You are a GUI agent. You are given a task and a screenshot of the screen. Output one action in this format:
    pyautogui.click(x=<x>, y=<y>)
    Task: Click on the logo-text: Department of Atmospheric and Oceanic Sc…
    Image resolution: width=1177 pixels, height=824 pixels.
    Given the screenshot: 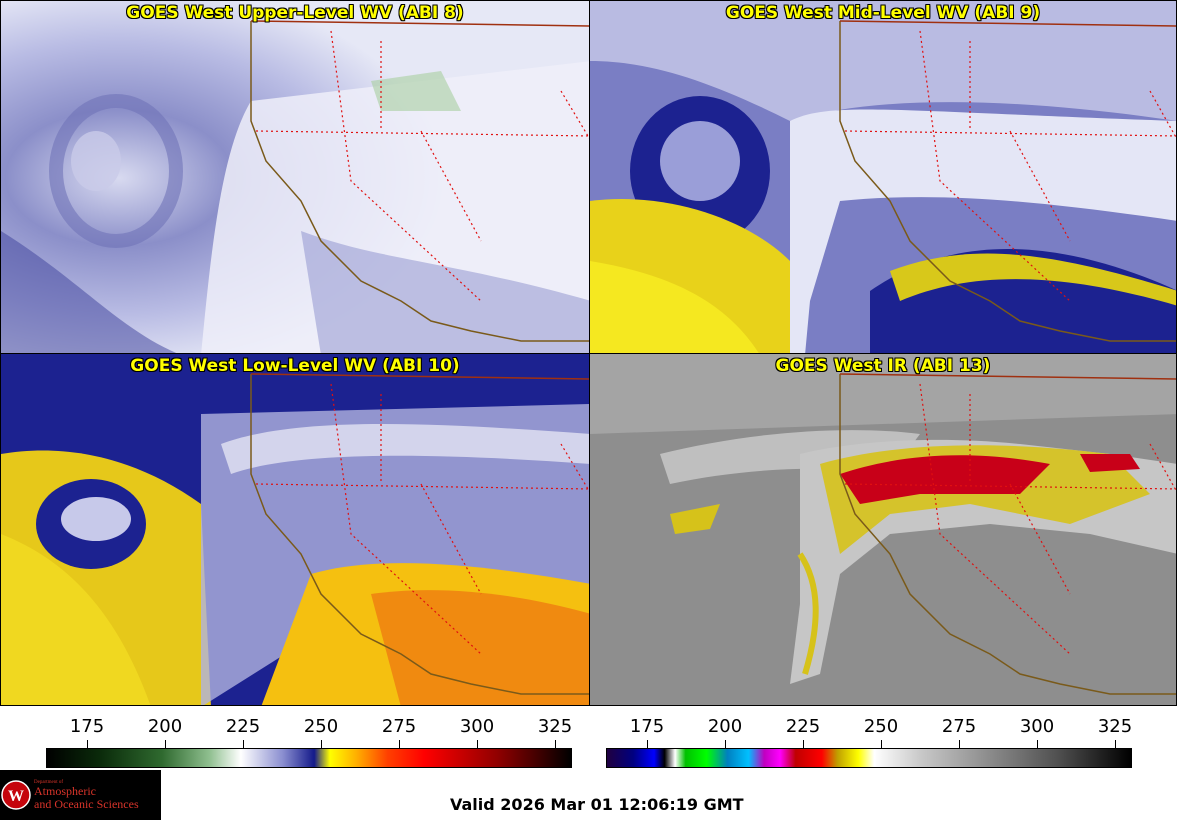 What is the action you would take?
    pyautogui.click(x=86, y=795)
    